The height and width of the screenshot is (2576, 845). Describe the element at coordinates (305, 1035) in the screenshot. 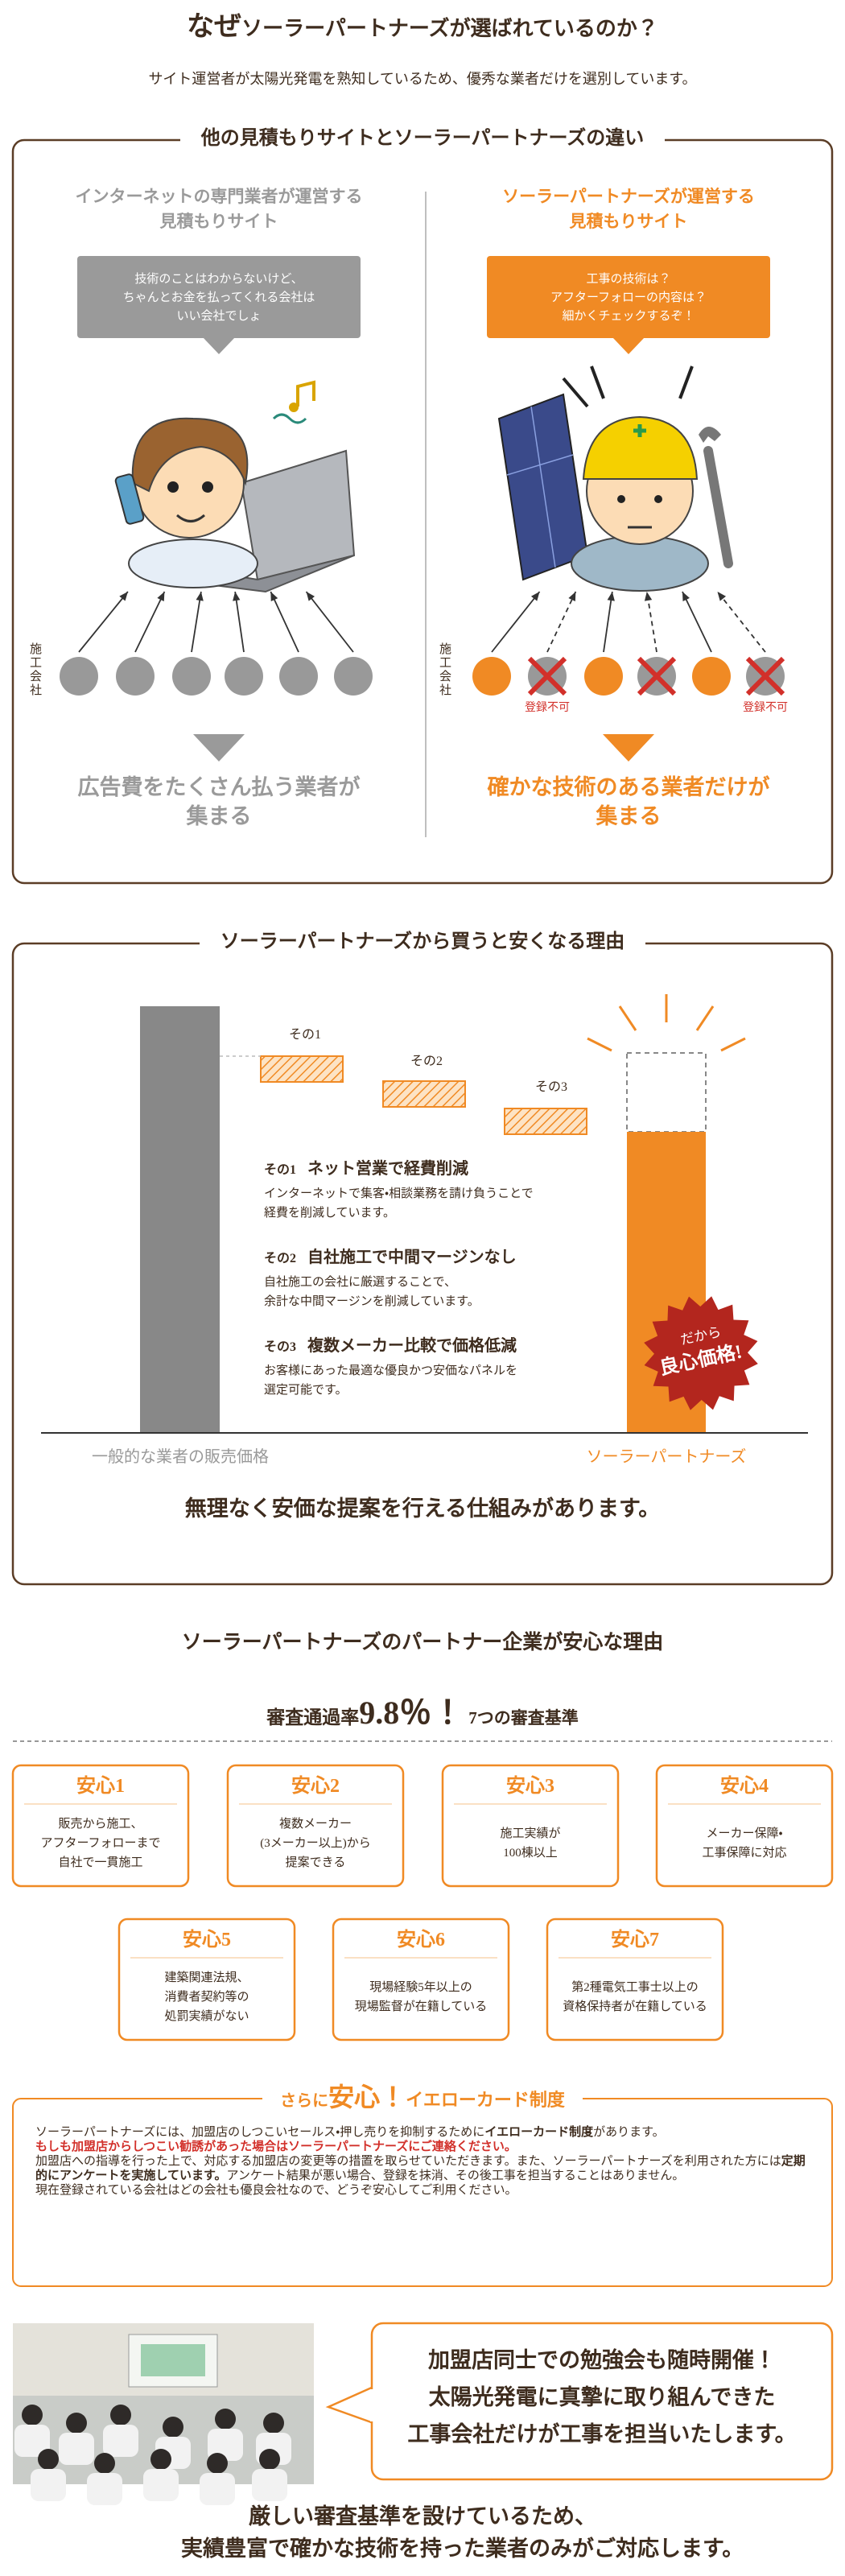

I see `step-label: その1` at that location.